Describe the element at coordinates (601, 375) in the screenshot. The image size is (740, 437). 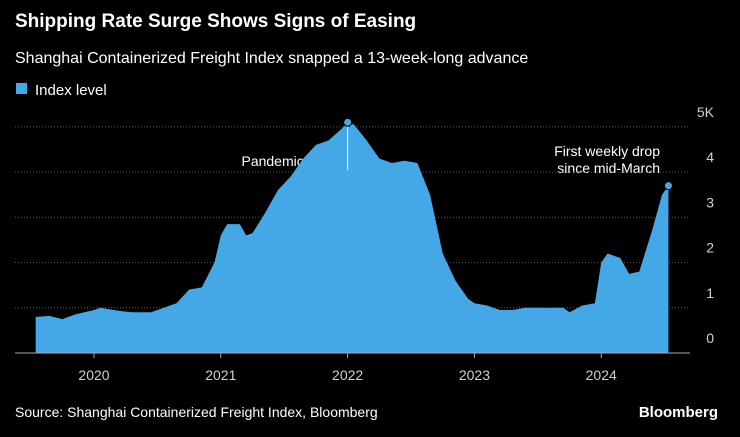
I see `x-tick-label: 2024` at that location.